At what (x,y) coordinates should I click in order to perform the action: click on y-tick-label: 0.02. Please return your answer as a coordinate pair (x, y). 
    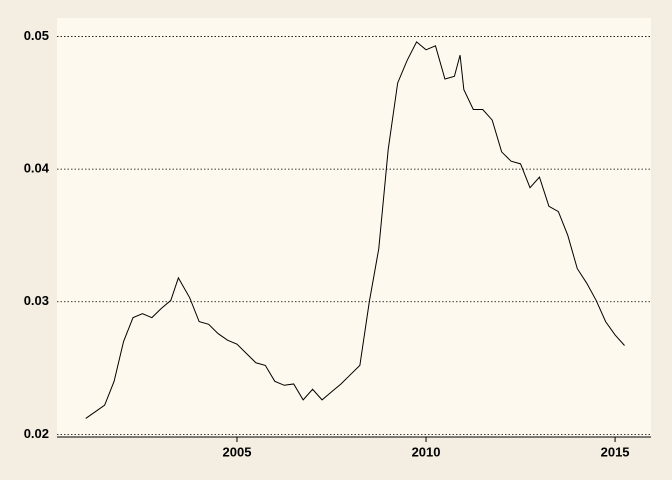
    Looking at the image, I should click on (36, 433).